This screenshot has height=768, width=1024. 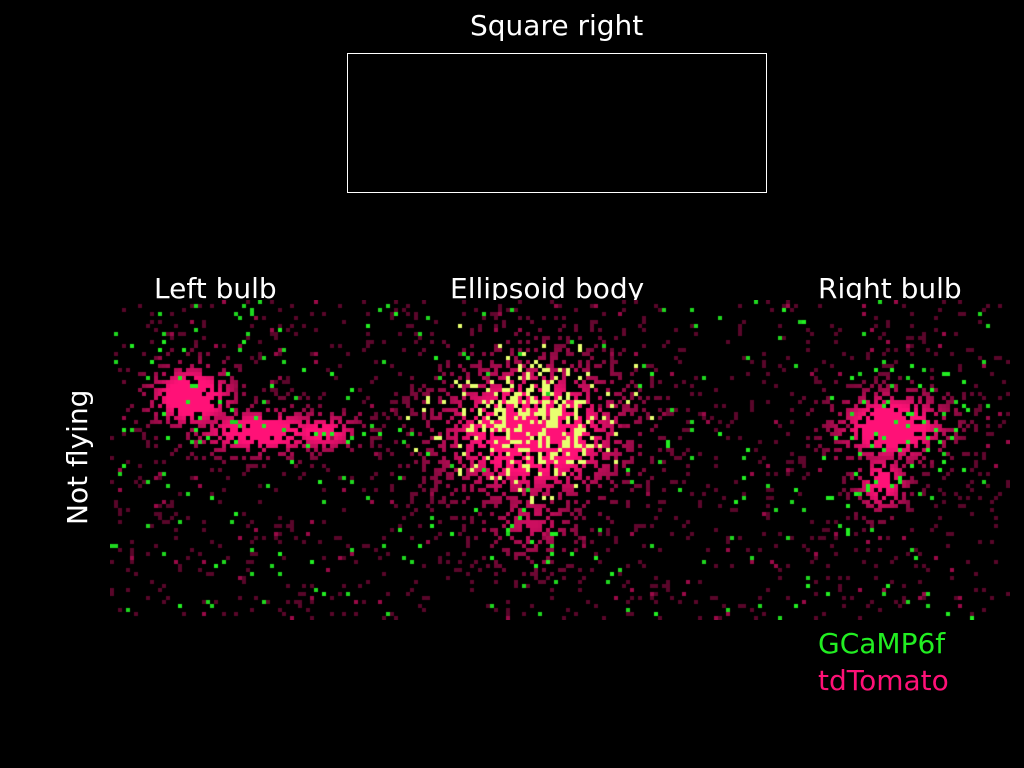 I want to click on ellipsoid-body-label: Ellipsoid body, so click(x=547, y=288).